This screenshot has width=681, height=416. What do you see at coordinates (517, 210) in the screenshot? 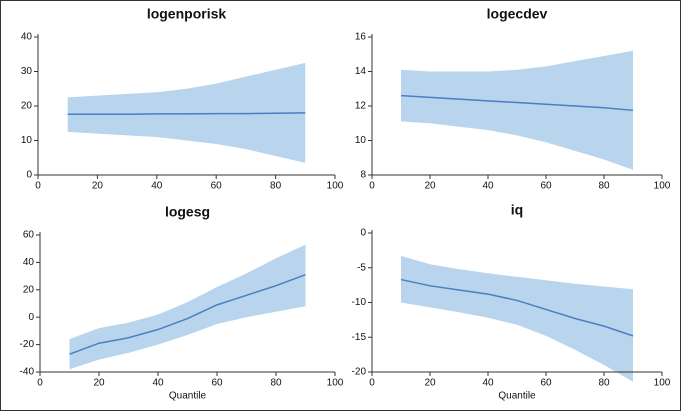
I see `chart-title: iq` at bounding box center [517, 210].